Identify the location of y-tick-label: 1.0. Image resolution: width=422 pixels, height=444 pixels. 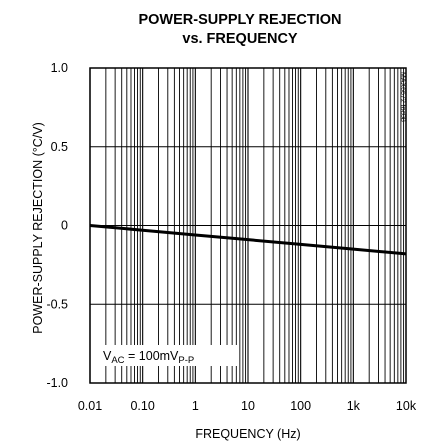
(59, 68).